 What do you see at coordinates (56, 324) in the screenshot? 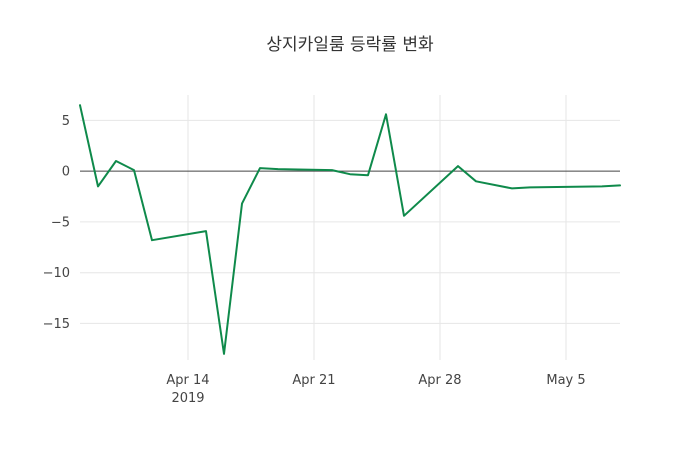
I see `y-tick-label: −15` at bounding box center [56, 324].